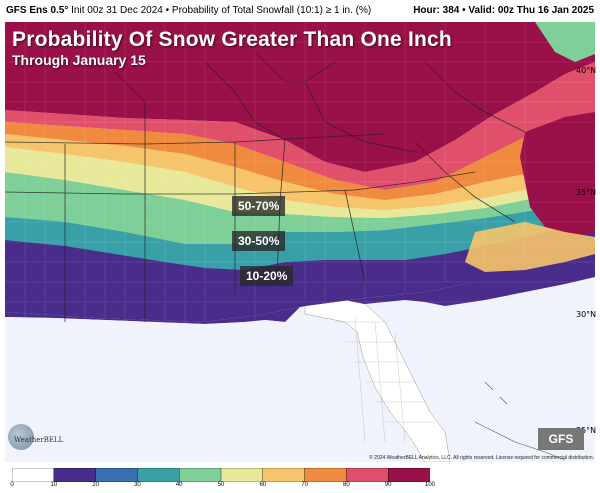  What do you see at coordinates (530, 247) in the screenshot?
I see `atlantic-band` at bounding box center [530, 247].